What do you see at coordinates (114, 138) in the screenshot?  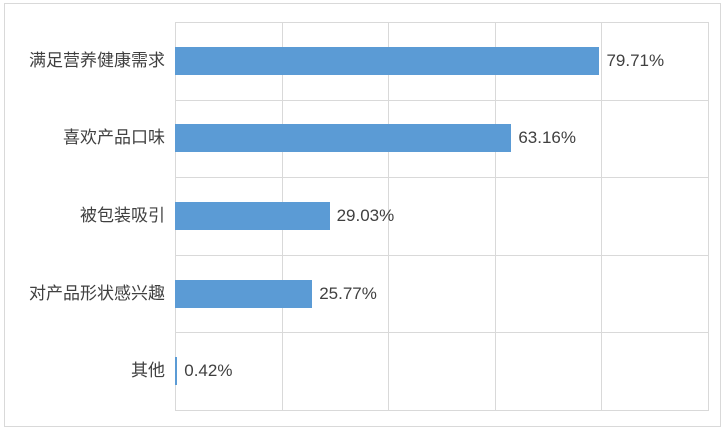 I see `category-label: 喜欢产品口味` at bounding box center [114, 138].